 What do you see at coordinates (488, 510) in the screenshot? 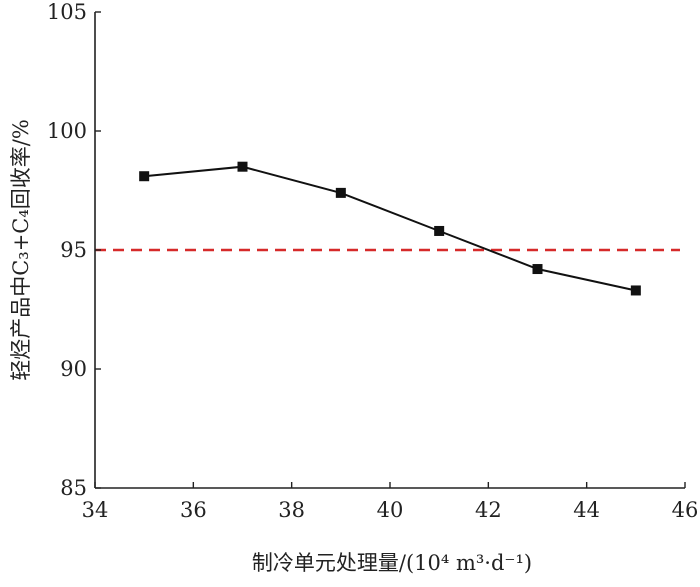
I see `x-tick-label: 42` at bounding box center [488, 510].